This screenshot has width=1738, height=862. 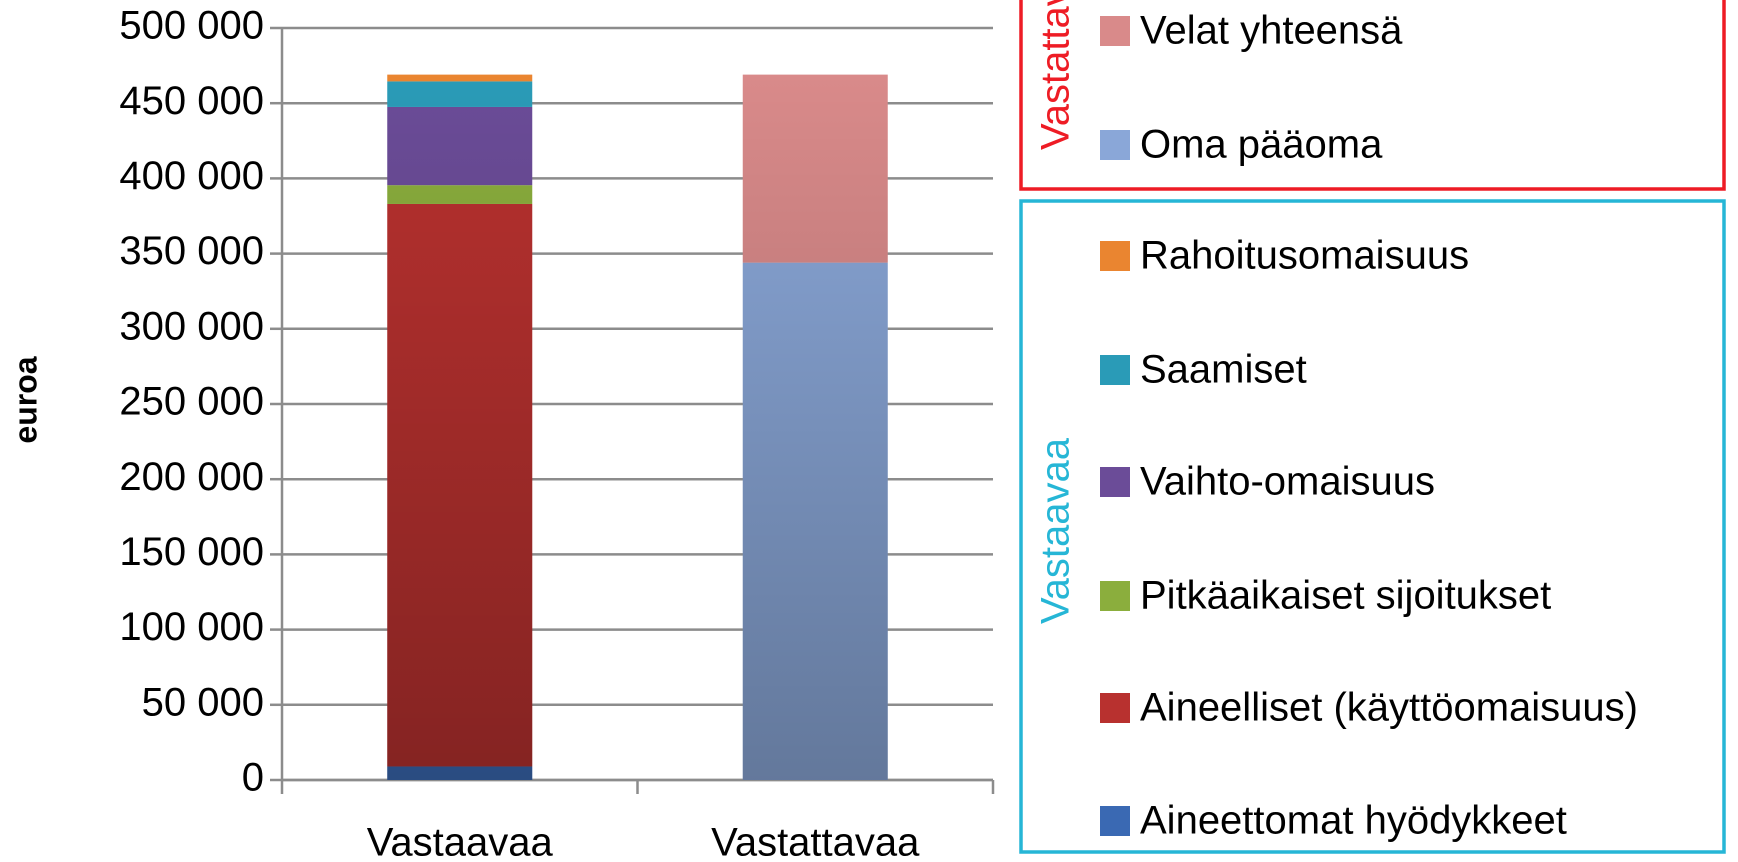 I want to click on y-tick-label: 100 000, so click(x=191, y=627).